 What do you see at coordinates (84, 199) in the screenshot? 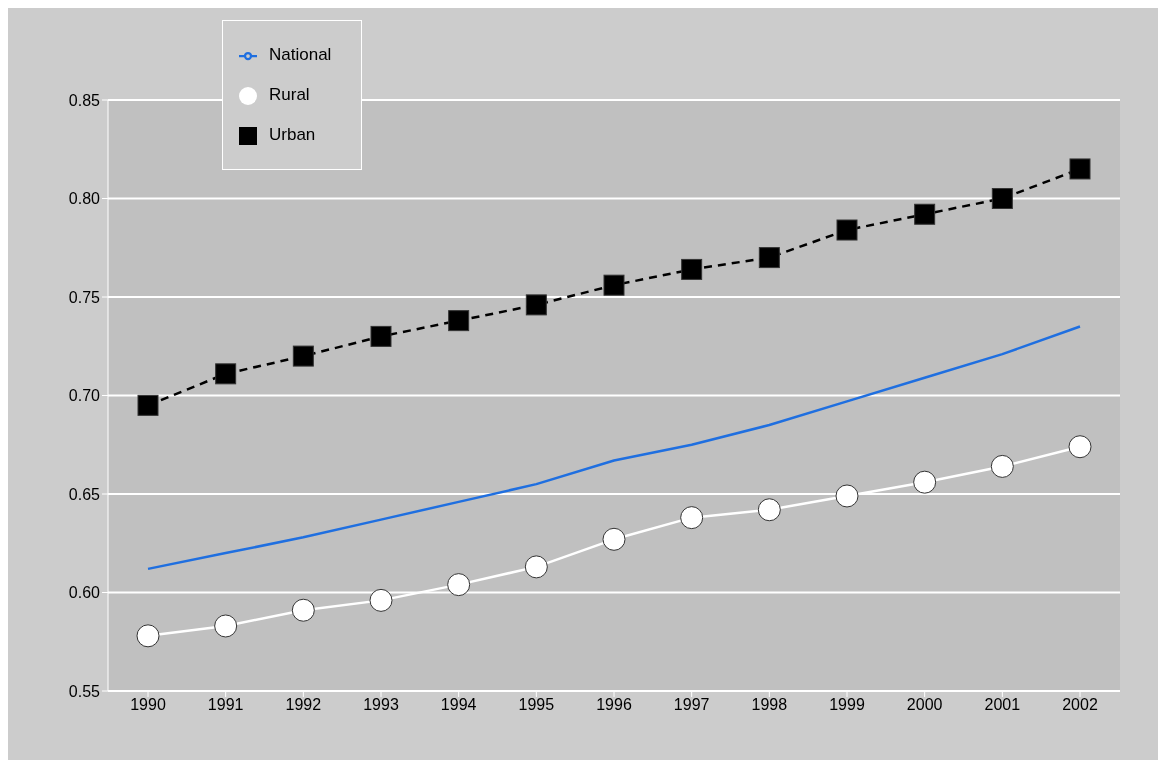
I see `y-tick-label: 0.80` at bounding box center [84, 199].